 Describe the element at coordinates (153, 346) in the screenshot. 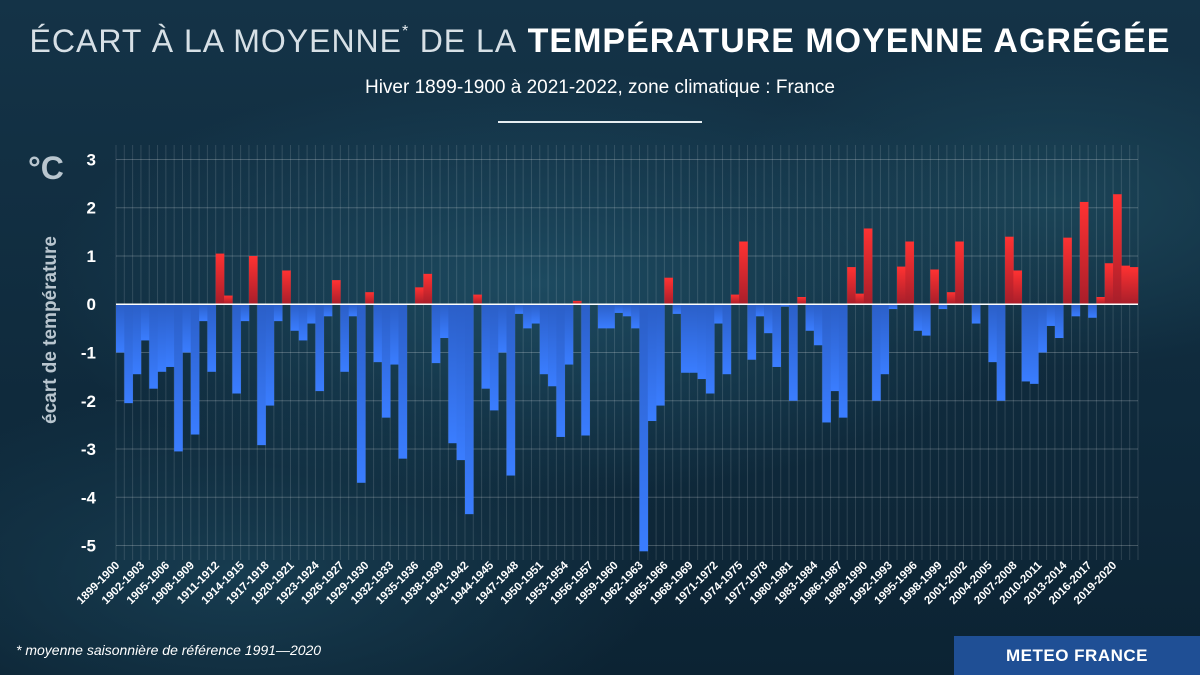

I see `bar-1903-1904` at that location.